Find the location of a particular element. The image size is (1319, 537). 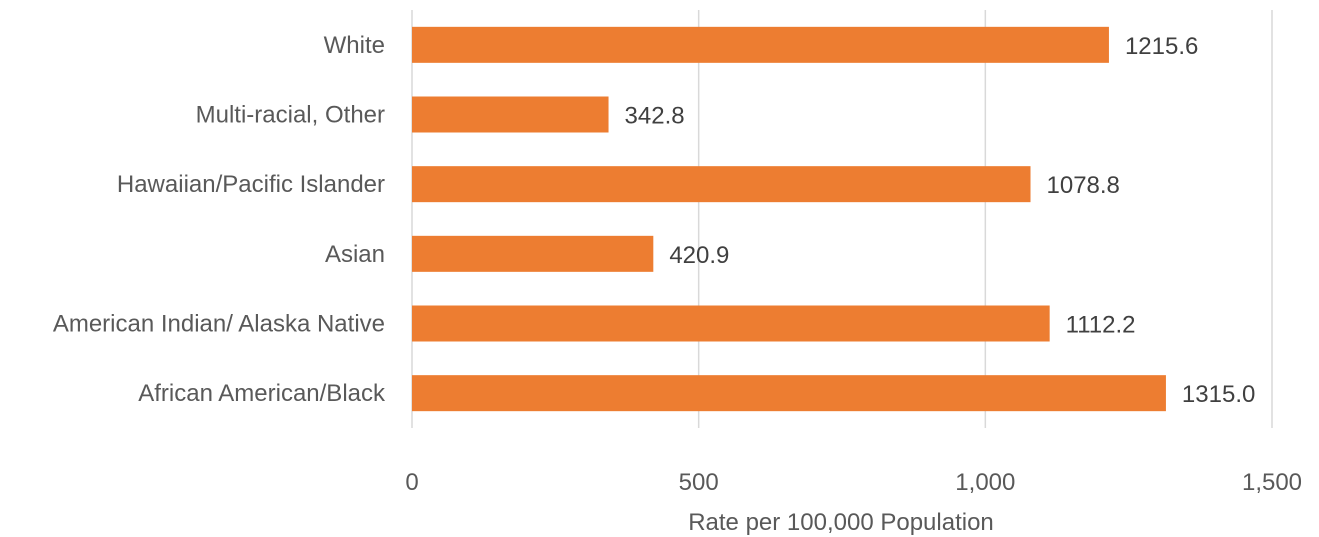

data-label: 1315.0 is located at coordinates (1218, 394).